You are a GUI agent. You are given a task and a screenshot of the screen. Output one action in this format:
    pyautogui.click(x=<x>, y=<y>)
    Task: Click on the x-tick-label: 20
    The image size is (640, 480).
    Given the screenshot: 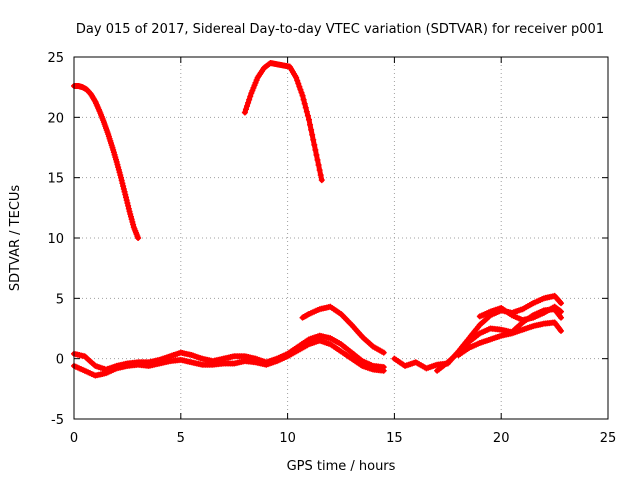 What is the action you would take?
    pyautogui.click(x=501, y=438)
    